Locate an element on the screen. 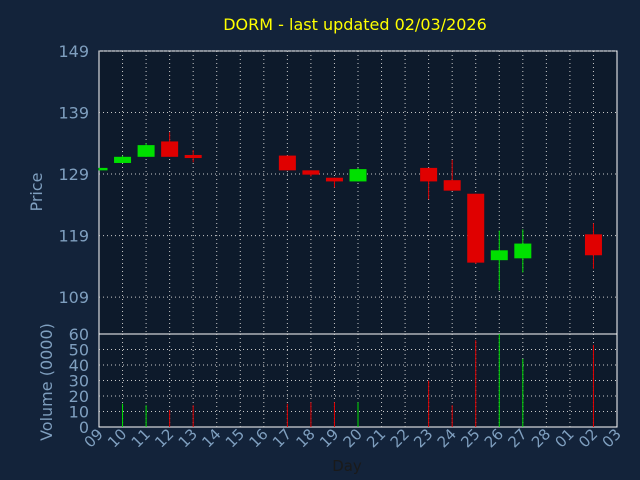  volume-tick-label: 0 is located at coordinates (84, 427).